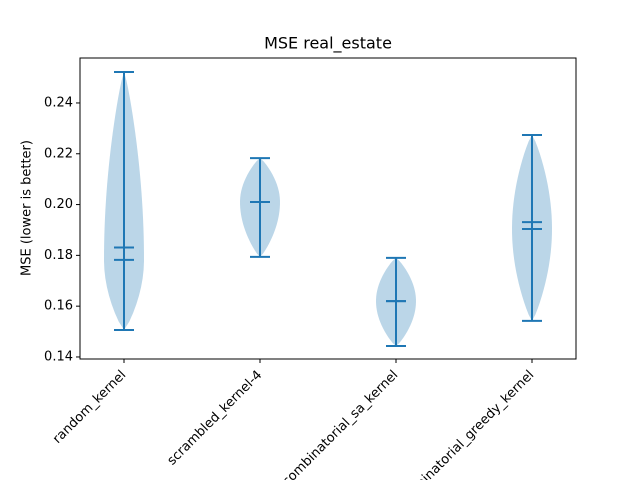 The image size is (640, 484). What do you see at coordinates (58, 153) in the screenshot?
I see `y-tick-label: 0.22` at bounding box center [58, 153].